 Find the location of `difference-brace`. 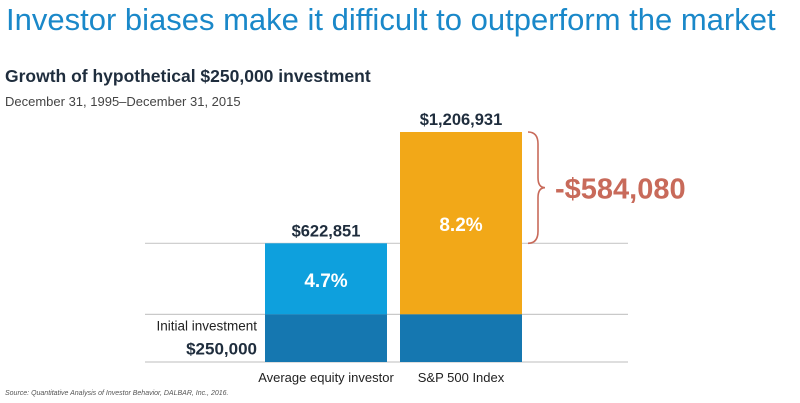

difference-brace is located at coordinates (536, 188).